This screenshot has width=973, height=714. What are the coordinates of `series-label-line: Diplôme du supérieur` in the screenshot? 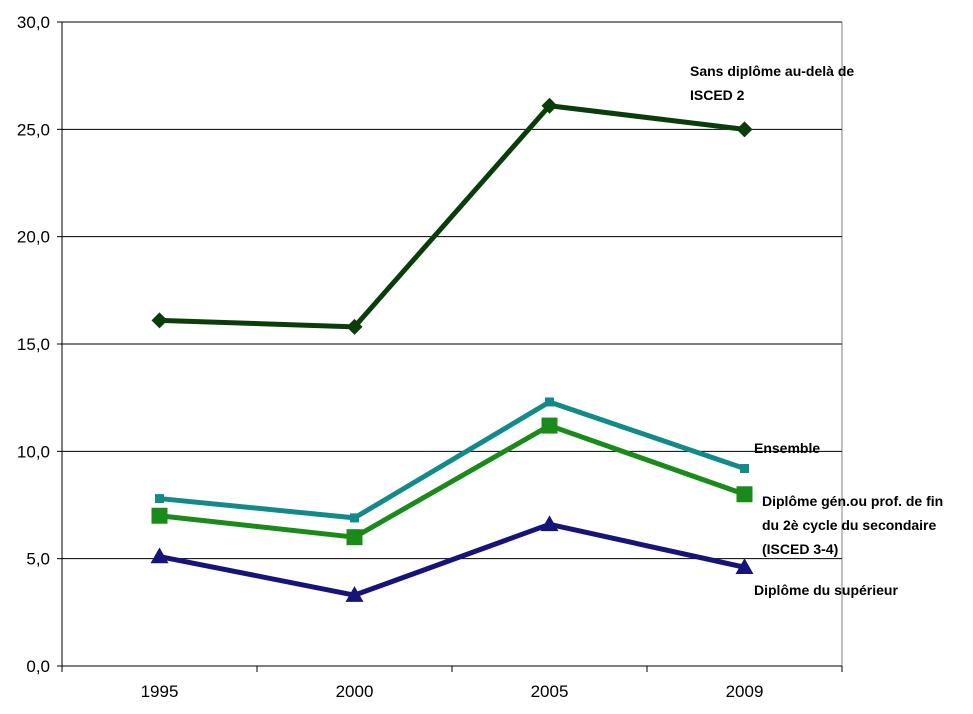 It's located at (826, 590).